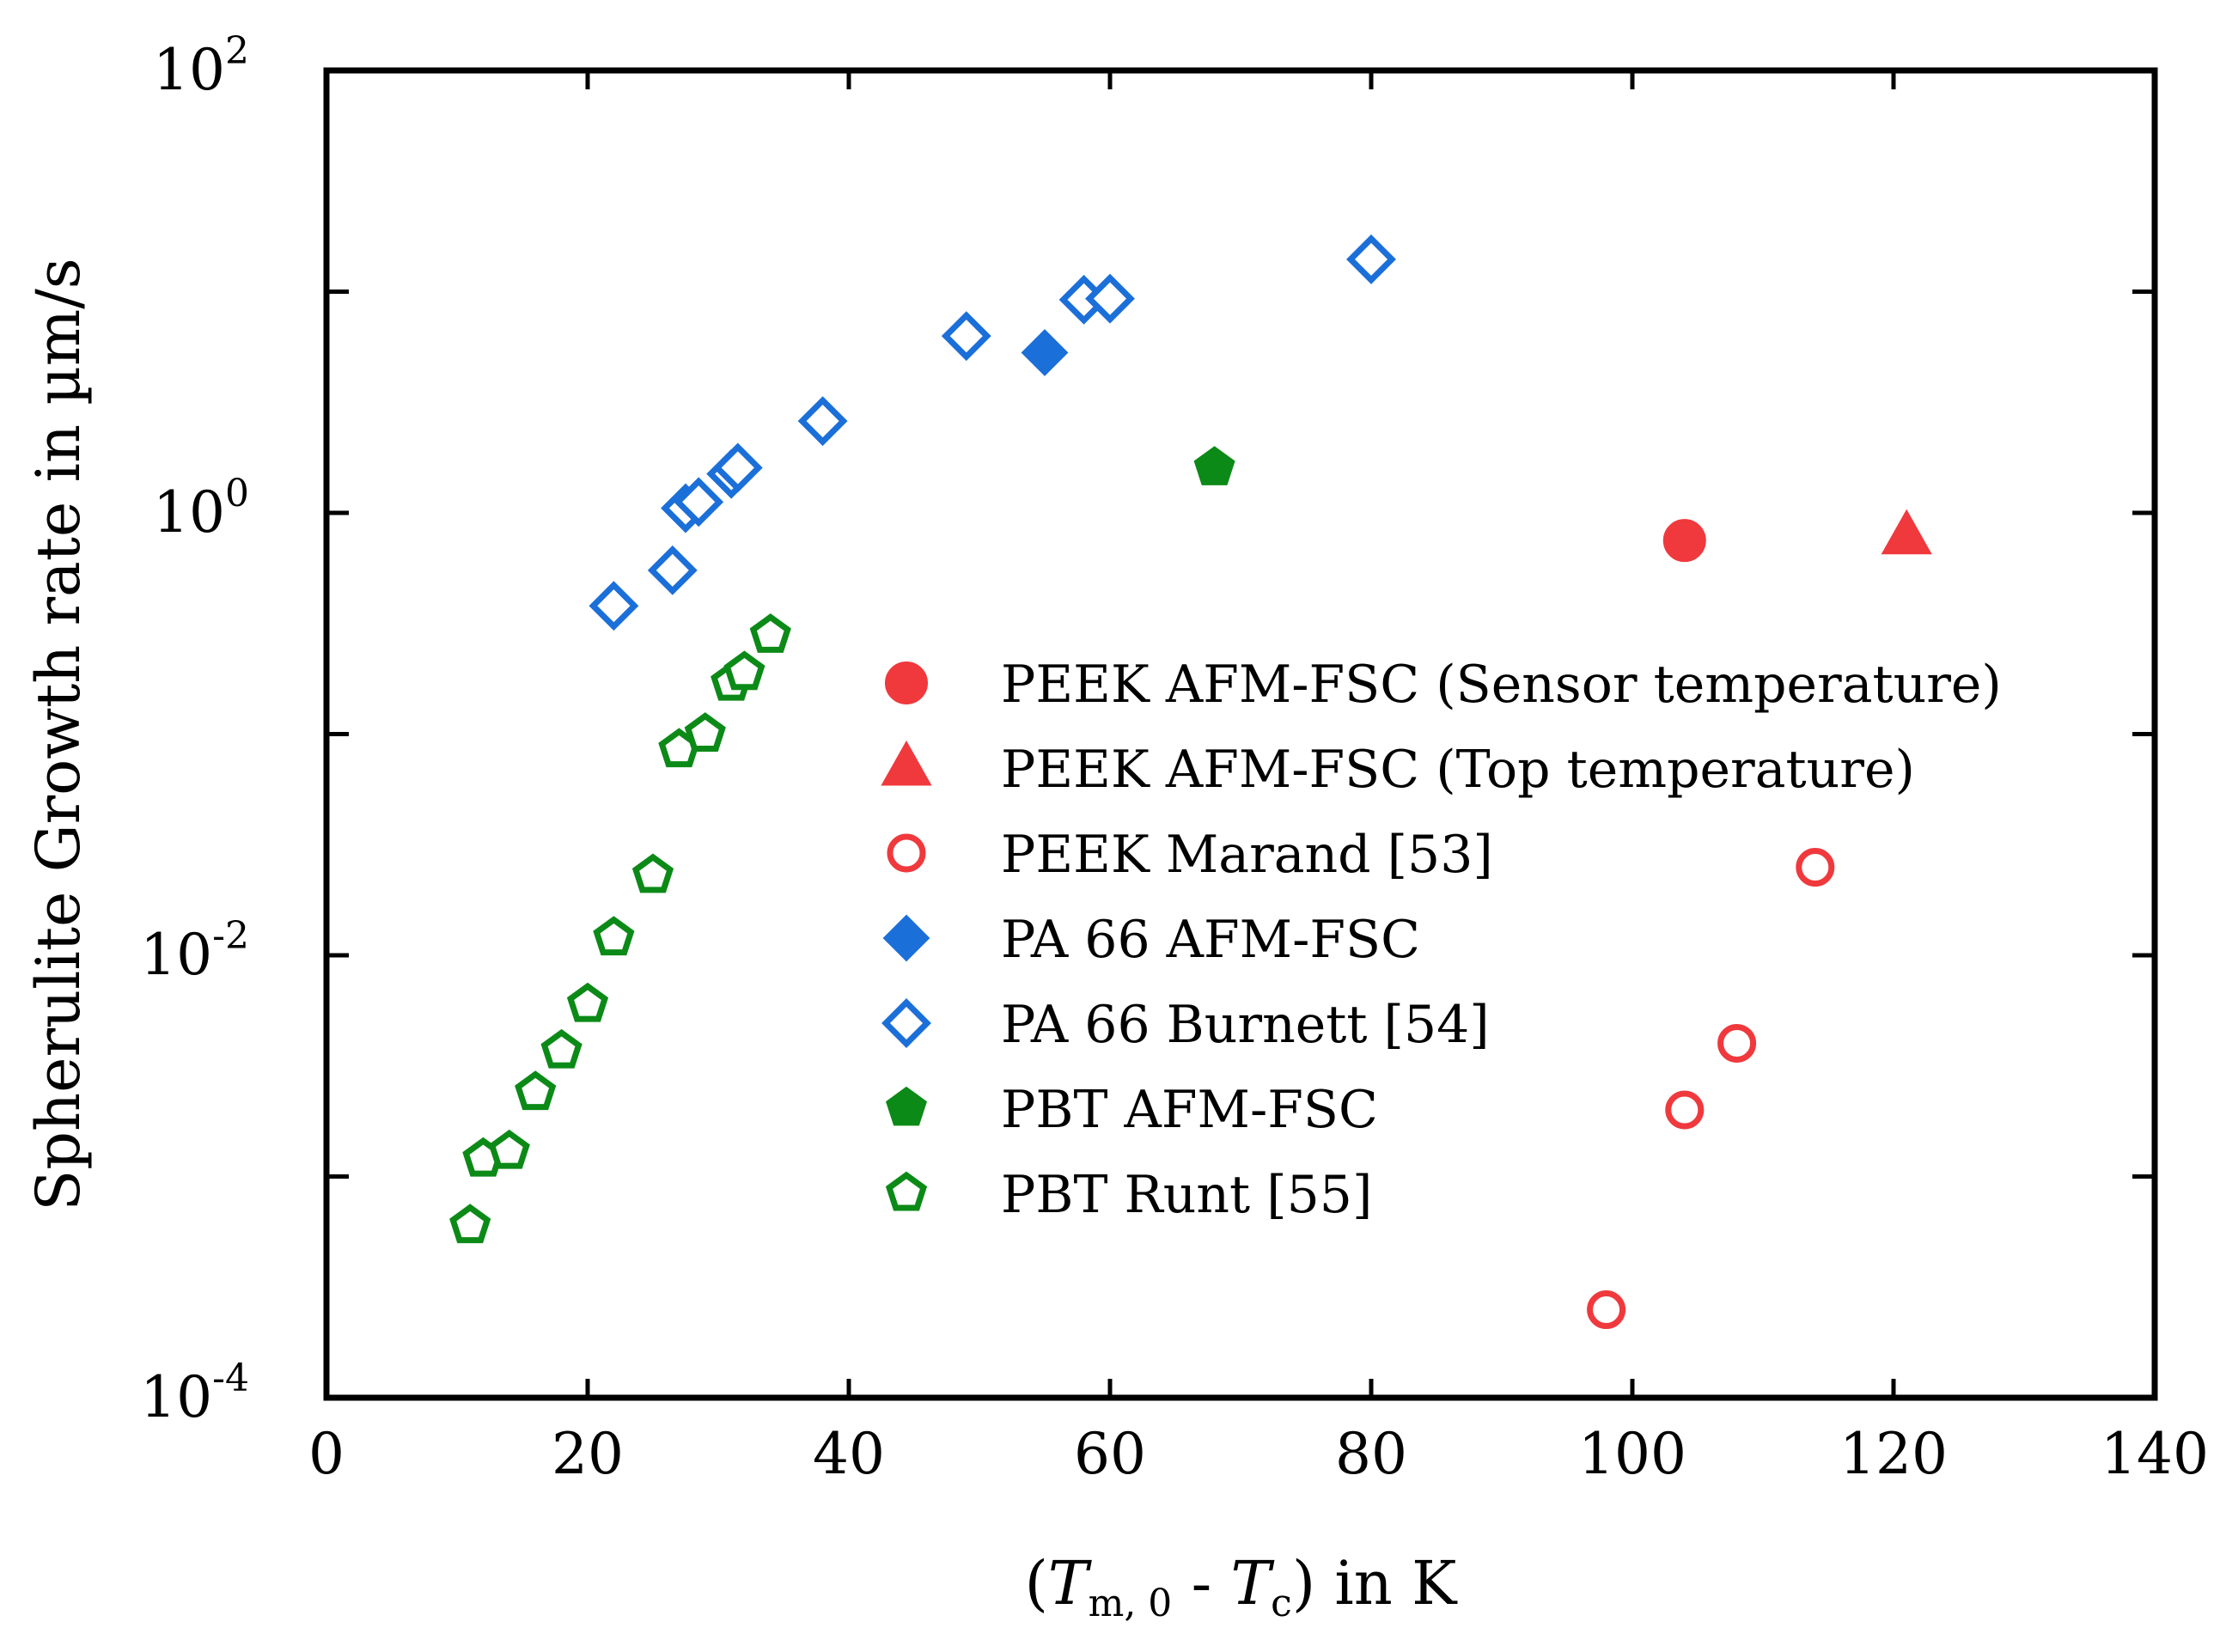  I want to click on legend-entry-label: PEEK AFM-FSC (Top temperature), so click(1458, 770).